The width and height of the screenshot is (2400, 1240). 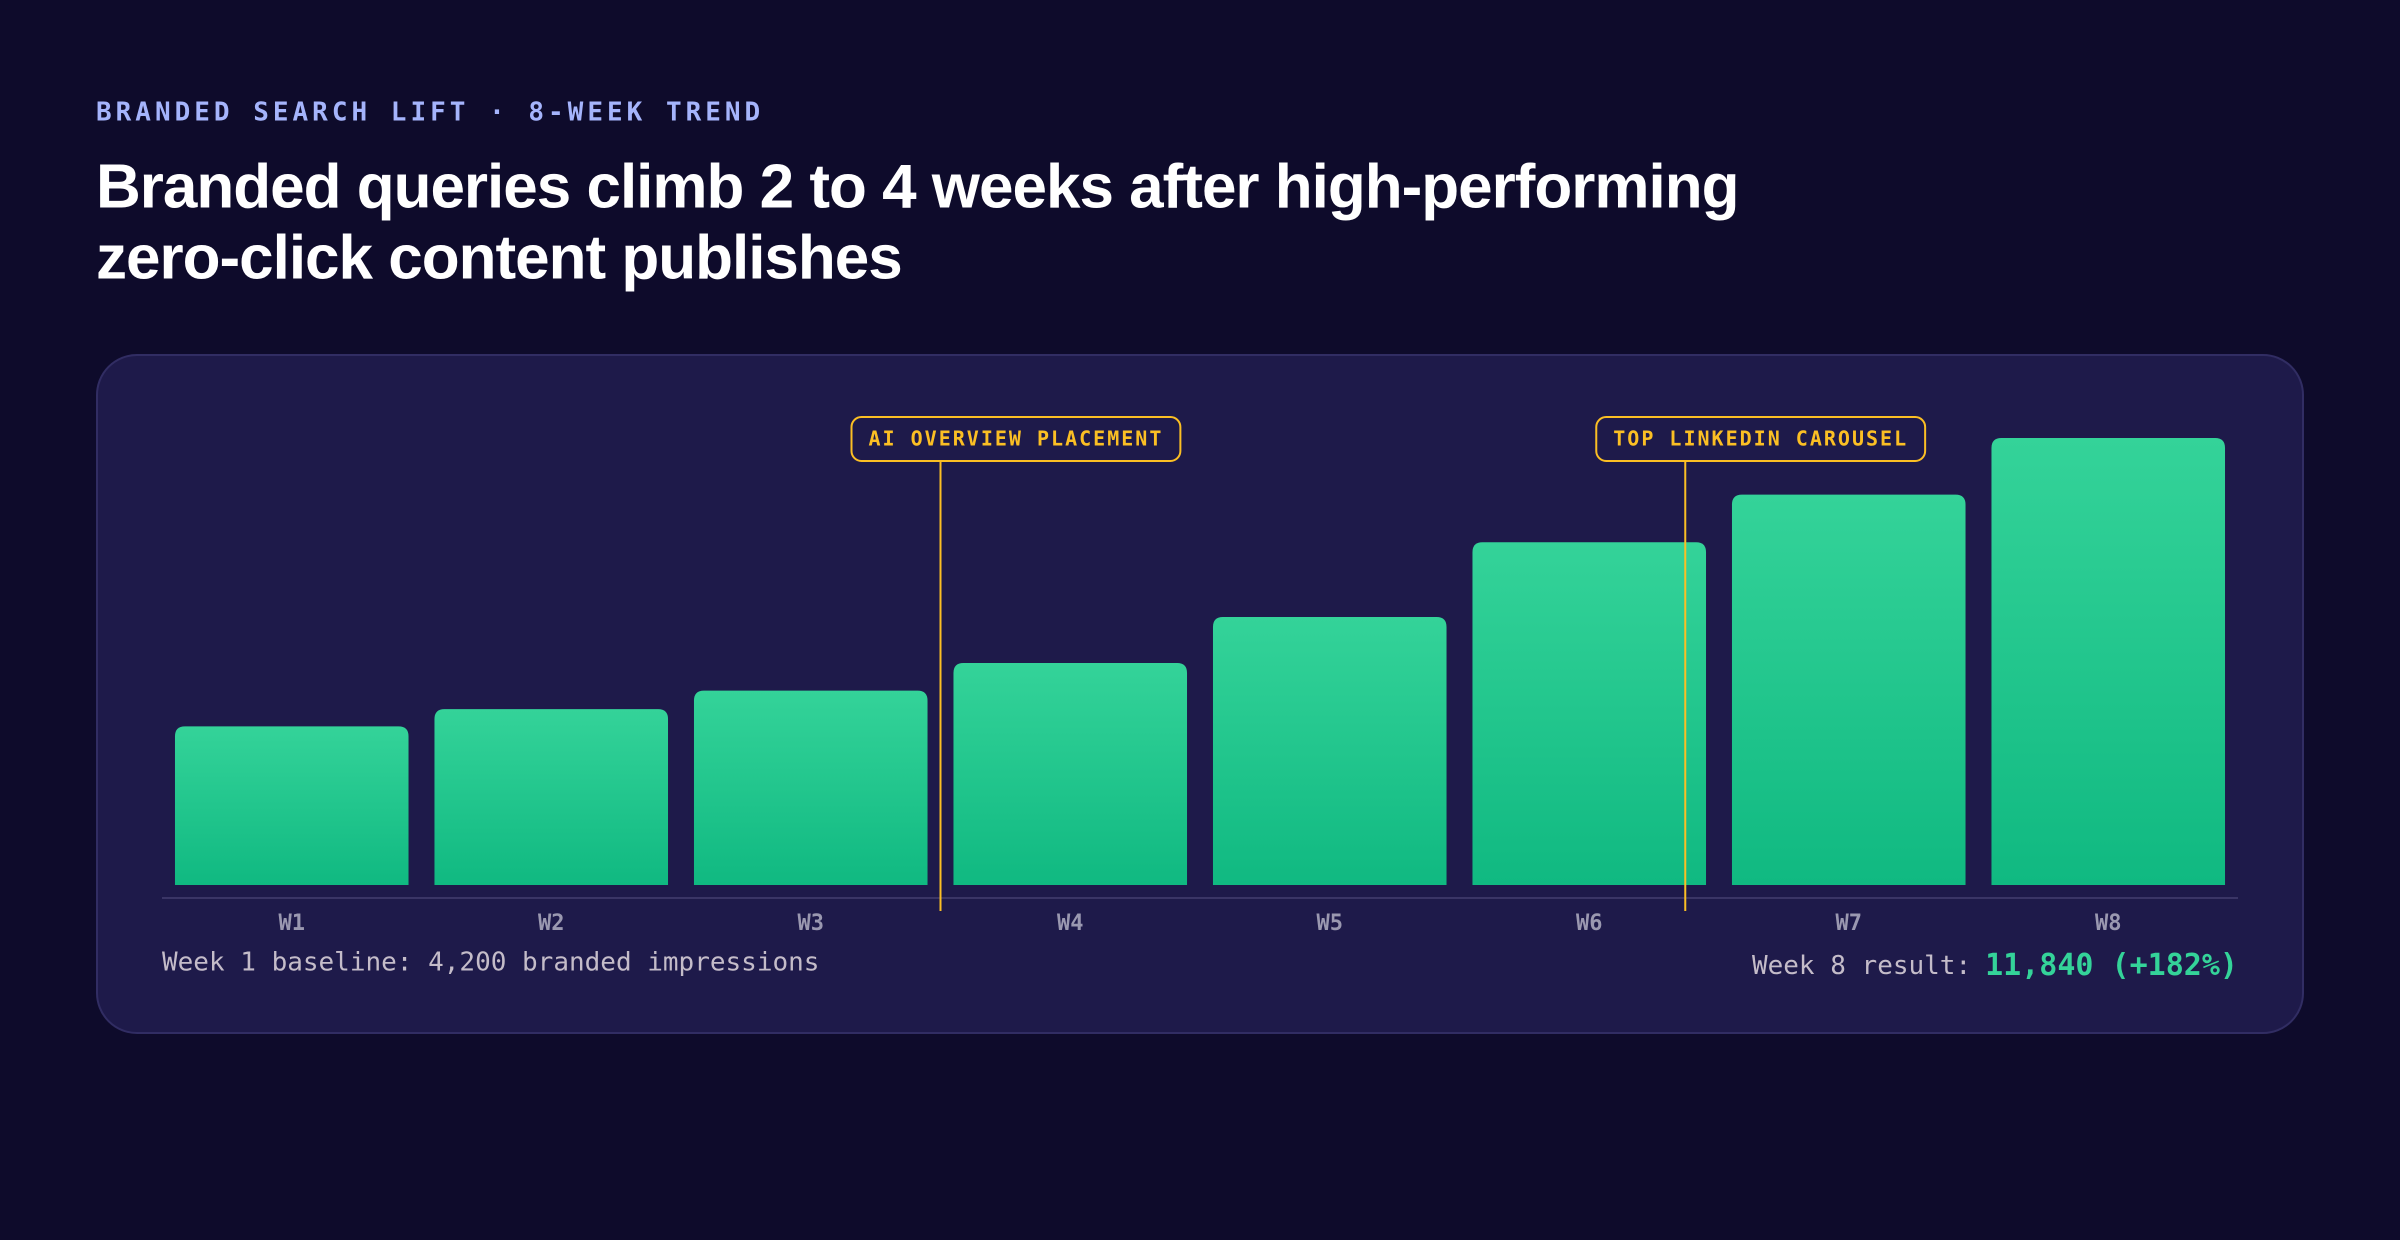 What do you see at coordinates (1589, 923) in the screenshot?
I see `x-tick-label: W6` at bounding box center [1589, 923].